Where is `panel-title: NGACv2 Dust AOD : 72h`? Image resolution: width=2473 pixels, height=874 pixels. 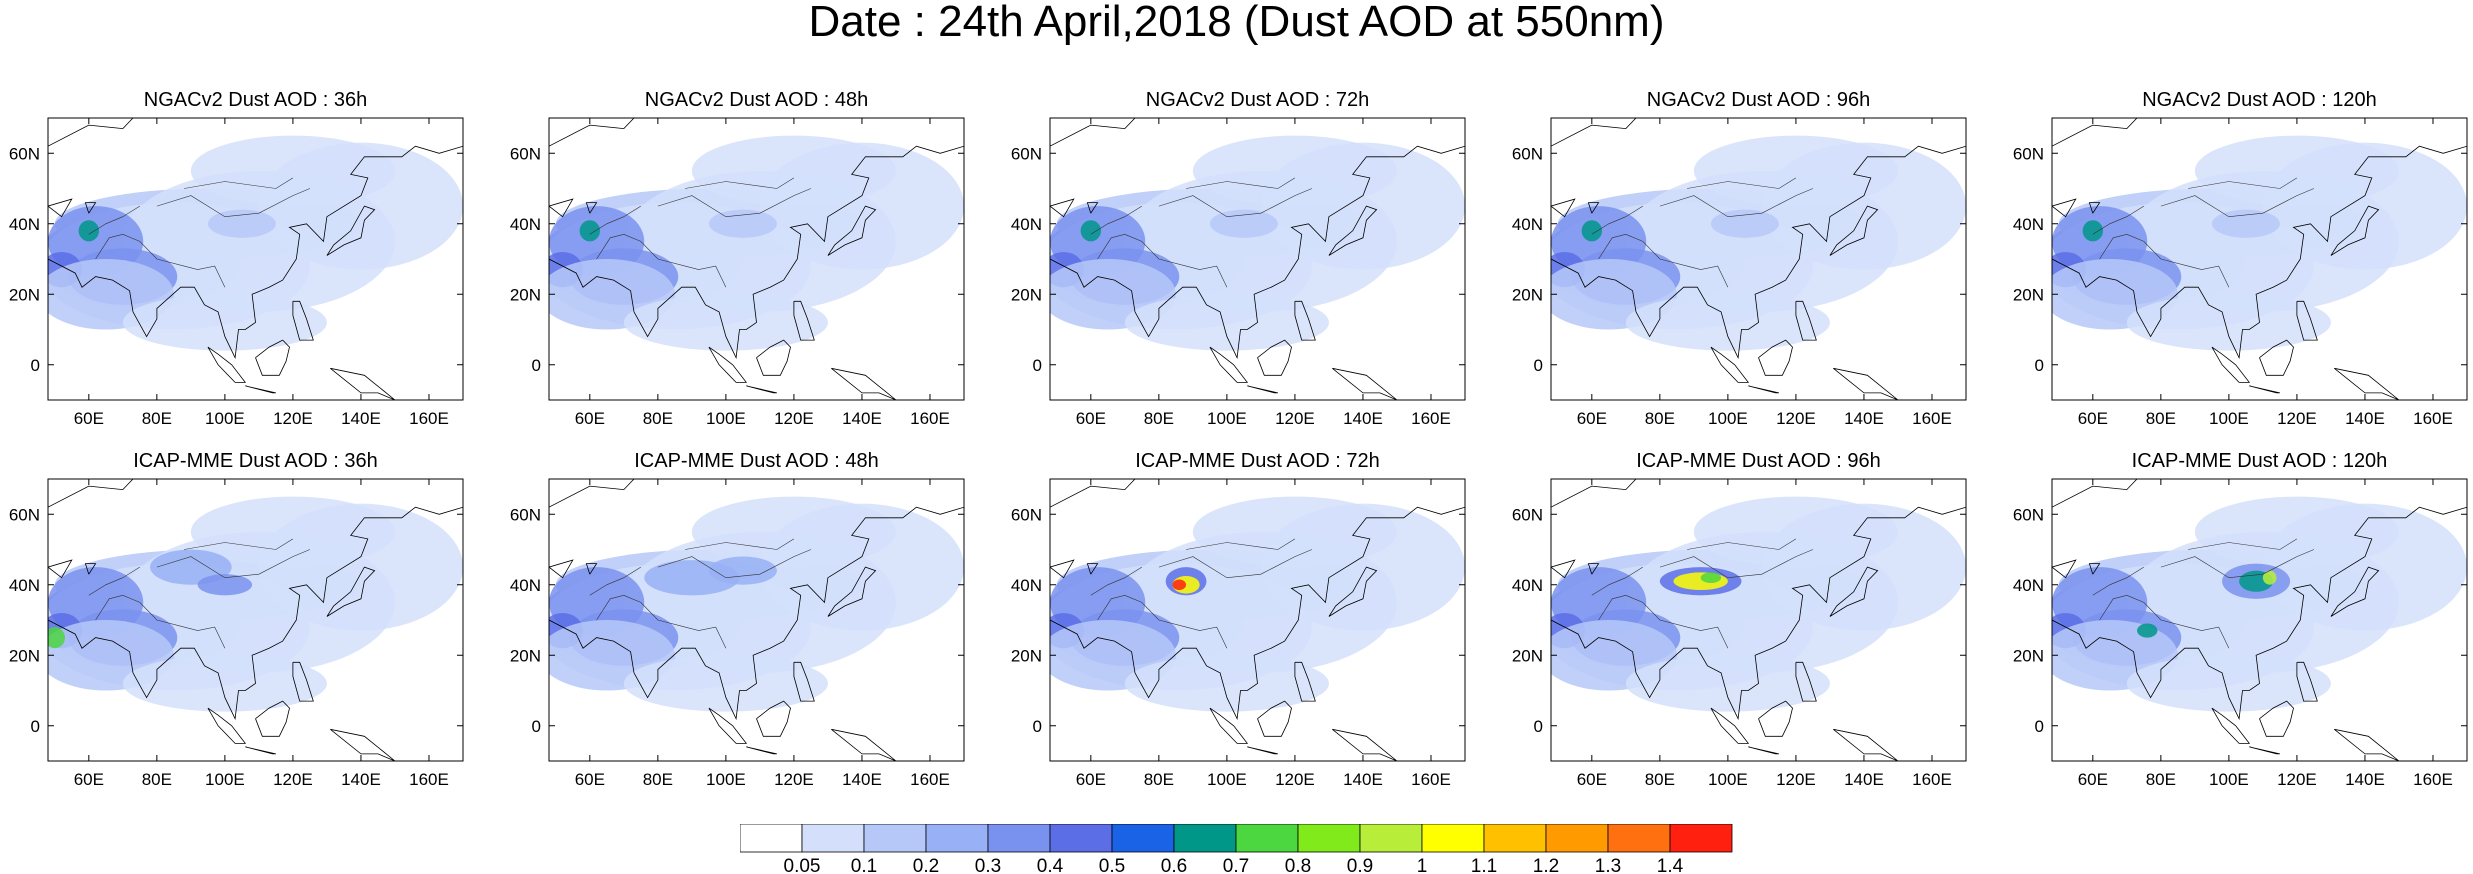 panel-title: NGACv2 Dust AOD : 72h is located at coordinates (1257, 100).